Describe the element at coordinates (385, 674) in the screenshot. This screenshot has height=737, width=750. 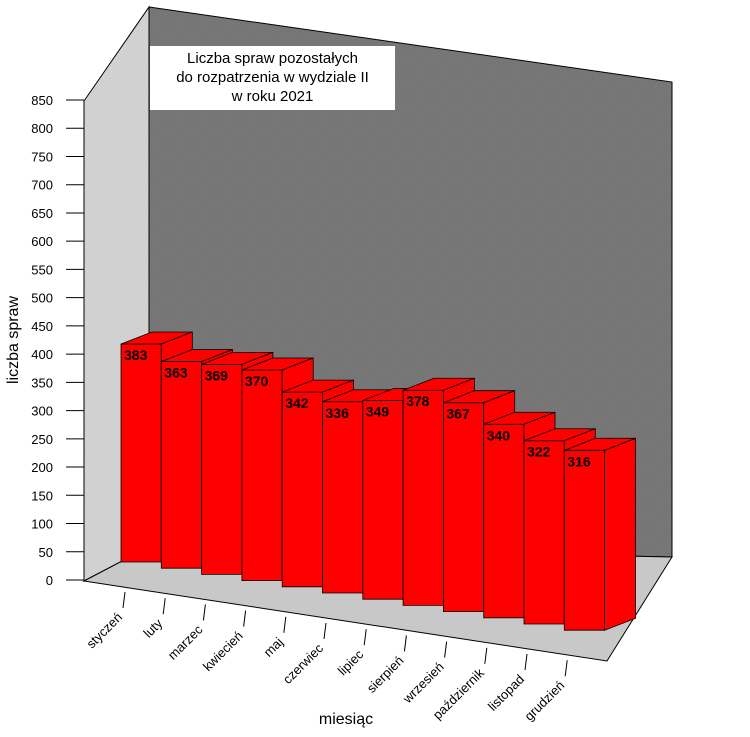
I see `x-tick-label: sierpień` at that location.